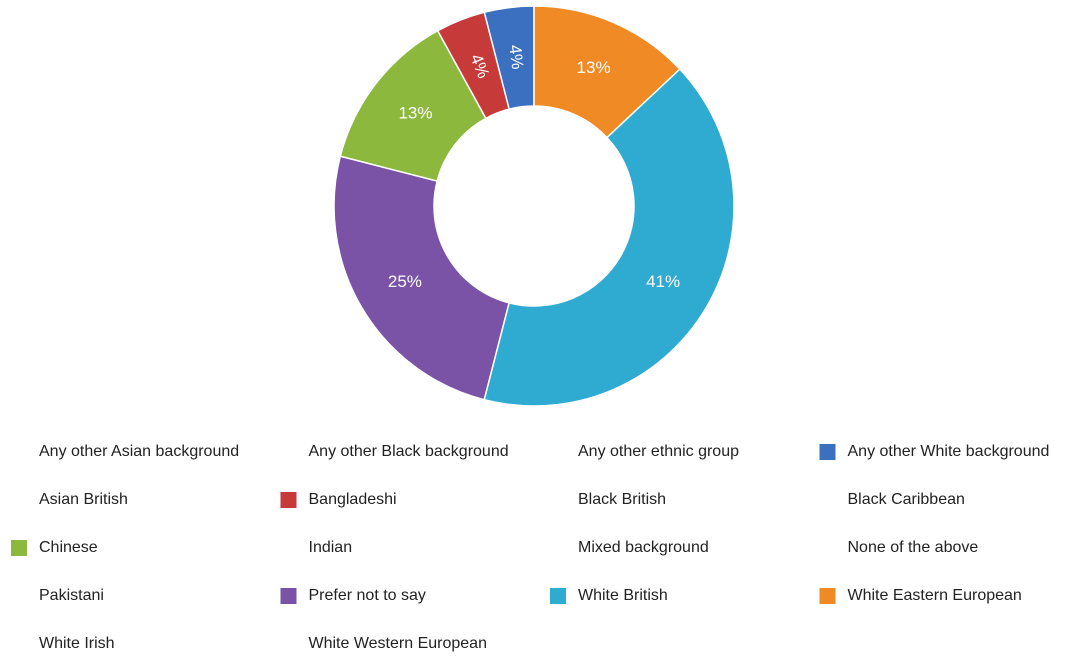 The height and width of the screenshot is (657, 1071). Describe the element at coordinates (367, 595) in the screenshot. I see `legend-label: Prefer not to say` at that location.